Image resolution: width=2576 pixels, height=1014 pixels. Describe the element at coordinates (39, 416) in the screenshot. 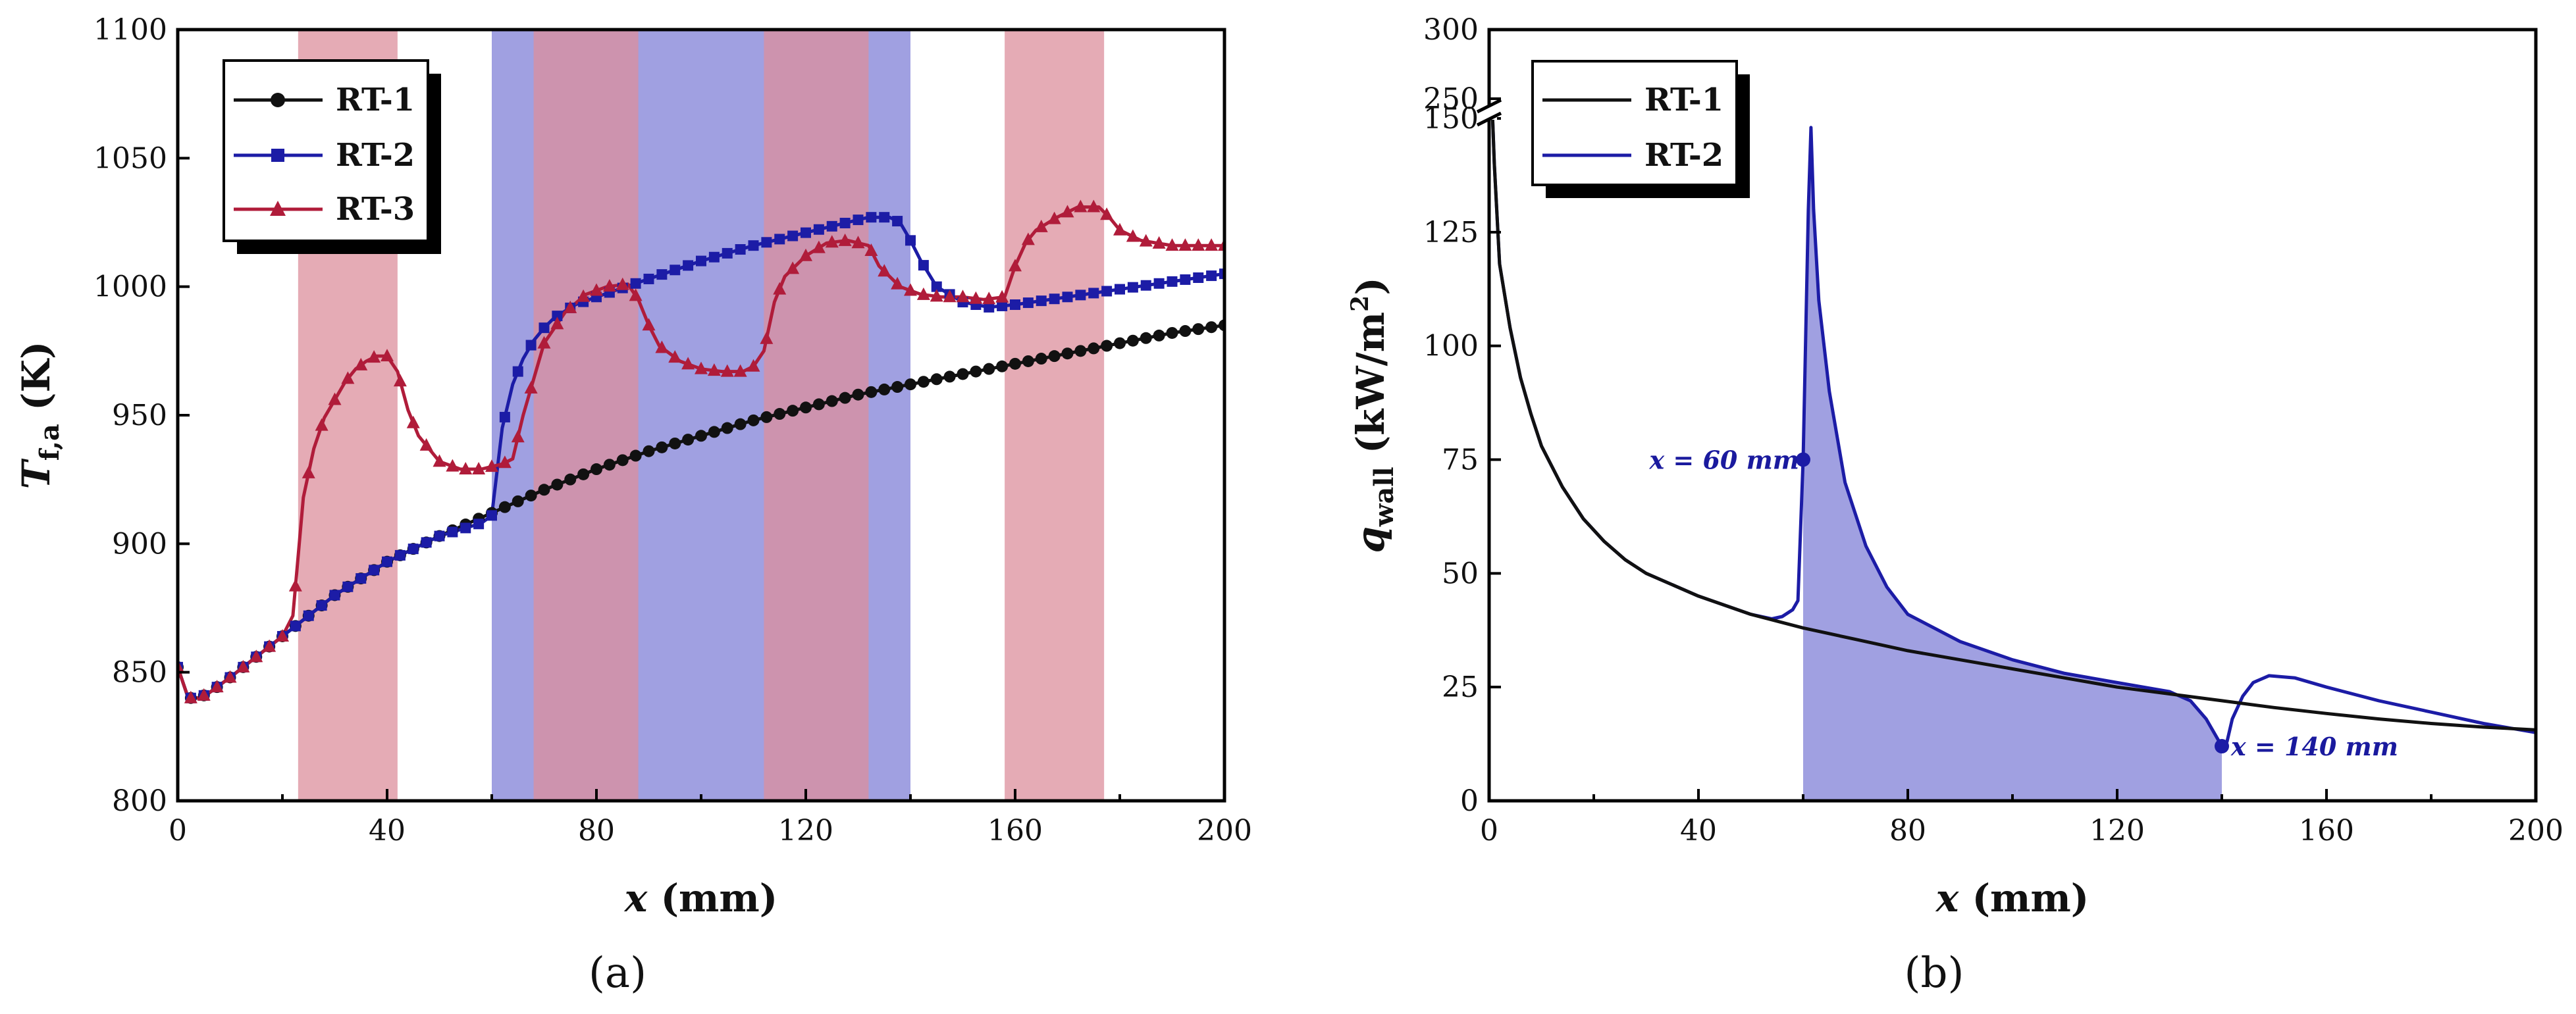

I see `y-axis-label: Tf,a (K)` at that location.